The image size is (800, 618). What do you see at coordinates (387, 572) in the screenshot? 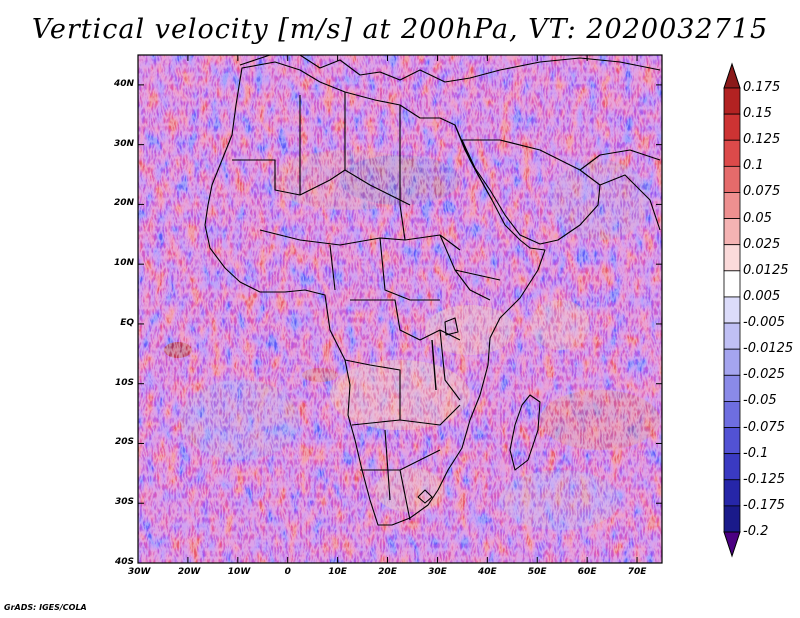
I see `x-tick-label: 20E` at bounding box center [387, 572].